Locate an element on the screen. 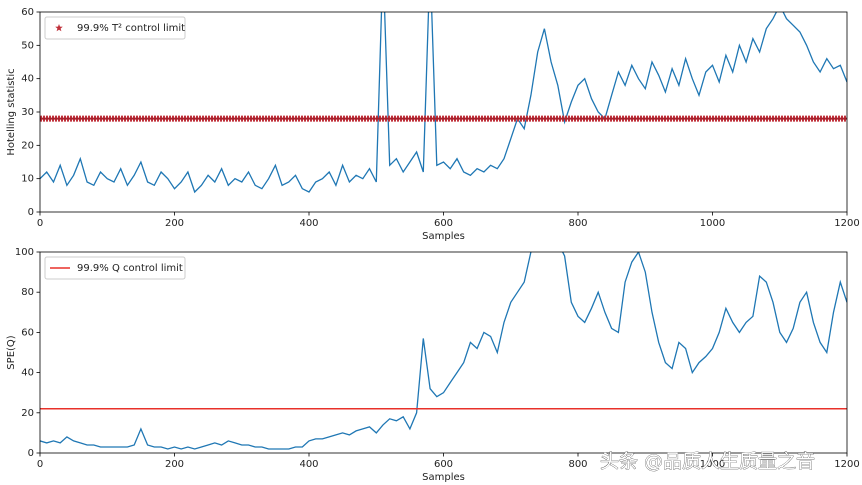 Image resolution: width=862 pixels, height=485 pixels. watermark: 头条 @品质人生质量之音 is located at coordinates (707, 462).